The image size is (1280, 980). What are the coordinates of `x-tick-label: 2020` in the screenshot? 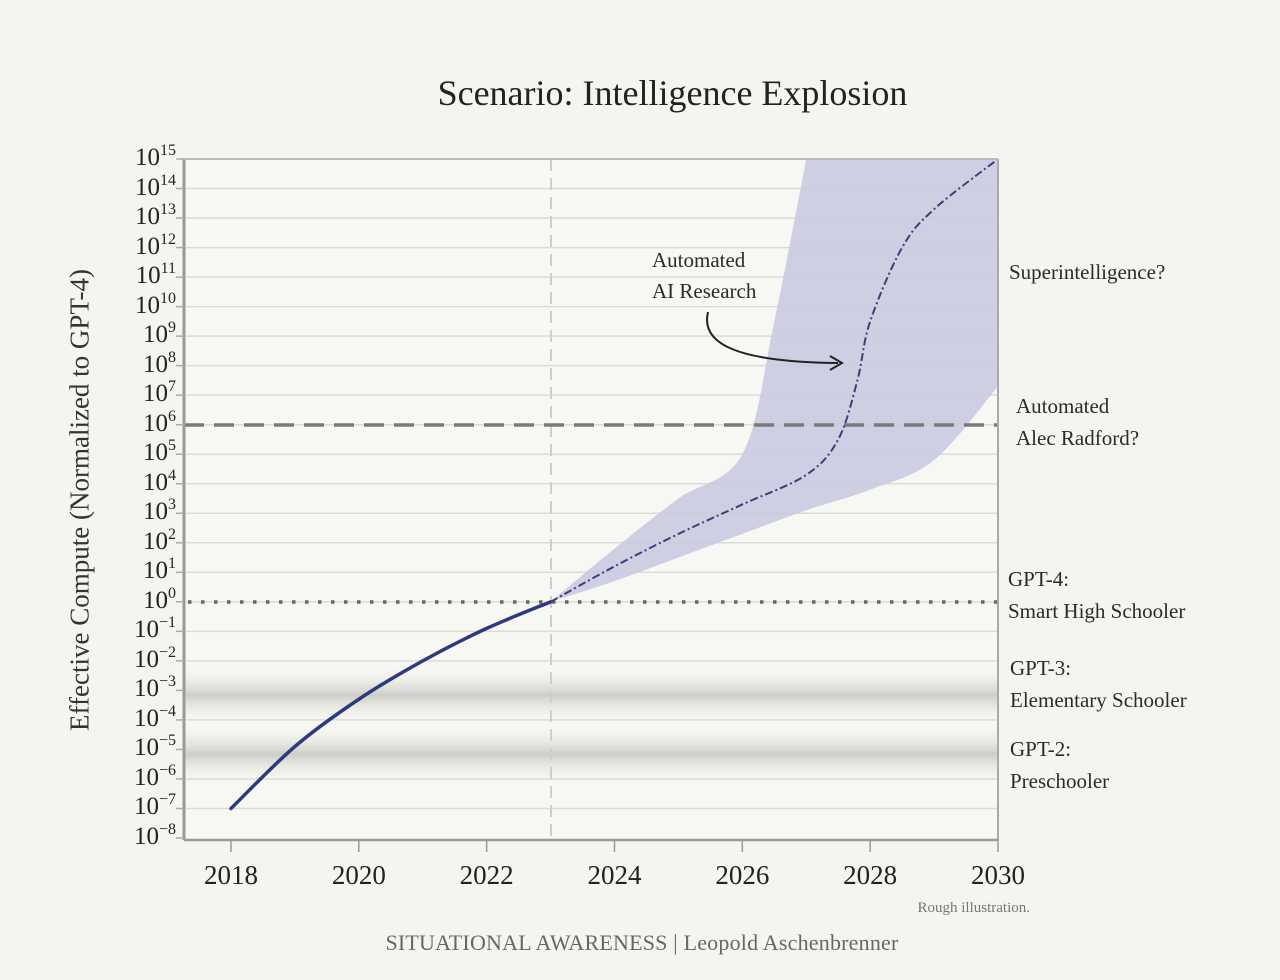 It's located at (358, 875).